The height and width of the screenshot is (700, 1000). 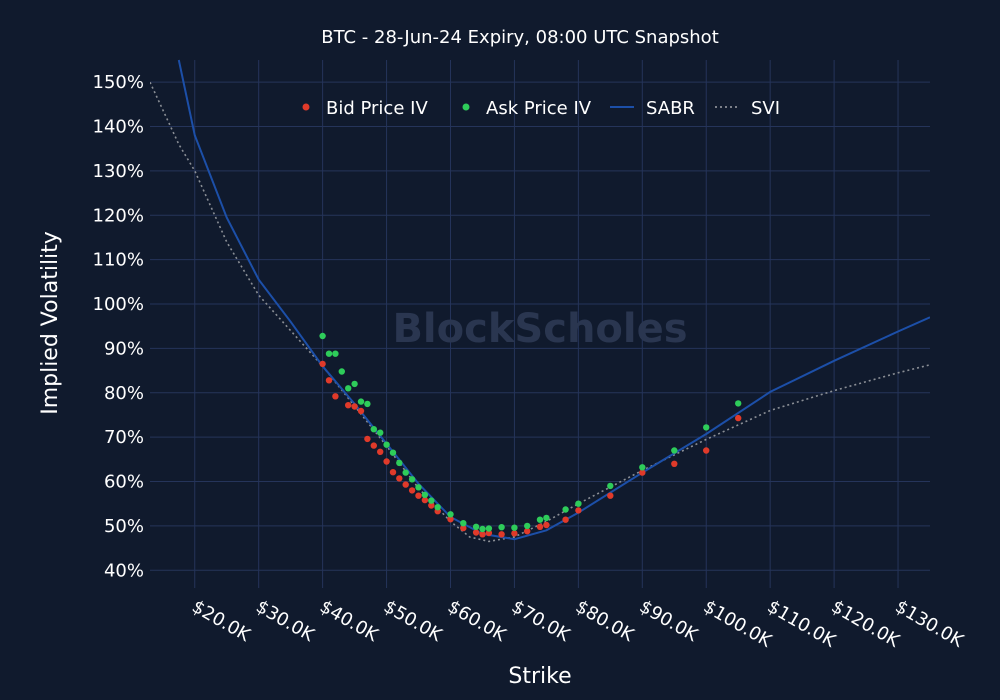 What do you see at coordinates (124, 526) in the screenshot?
I see `y-tick-label: 50%` at bounding box center [124, 526].